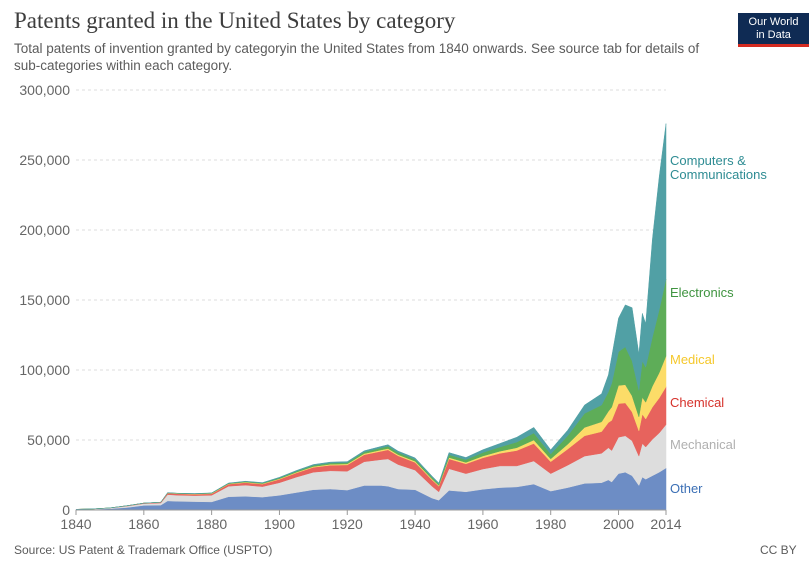 This screenshot has height=572, width=810. Describe the element at coordinates (44, 300) in the screenshot. I see `y-tick-label: 150,000` at that location.